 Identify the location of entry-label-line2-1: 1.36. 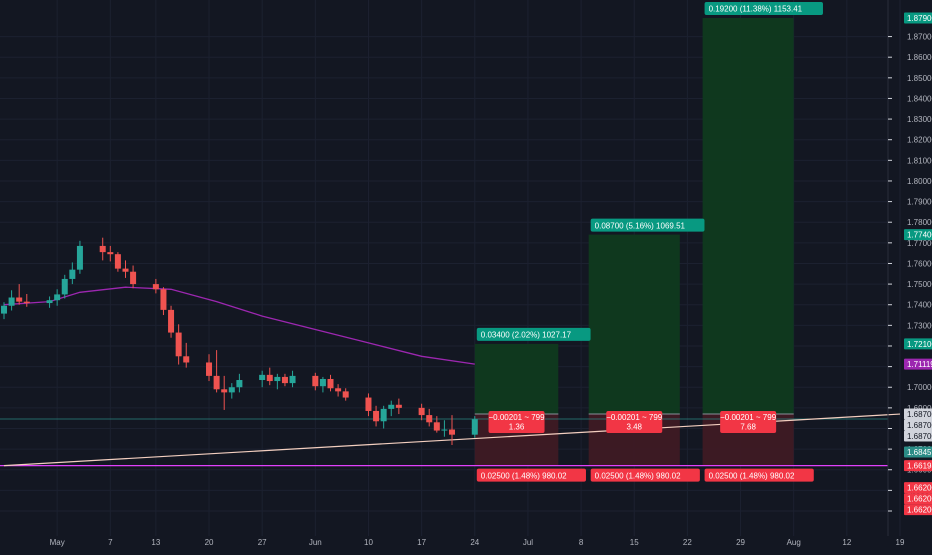
(517, 427).